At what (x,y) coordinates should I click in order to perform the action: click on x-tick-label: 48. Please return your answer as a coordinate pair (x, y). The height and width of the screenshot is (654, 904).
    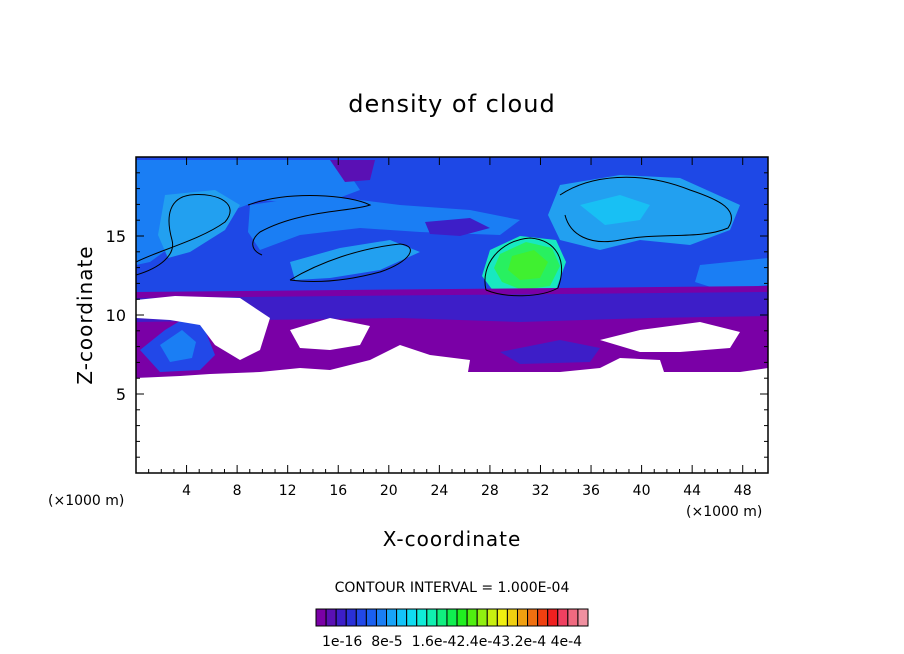
    Looking at the image, I should click on (743, 491).